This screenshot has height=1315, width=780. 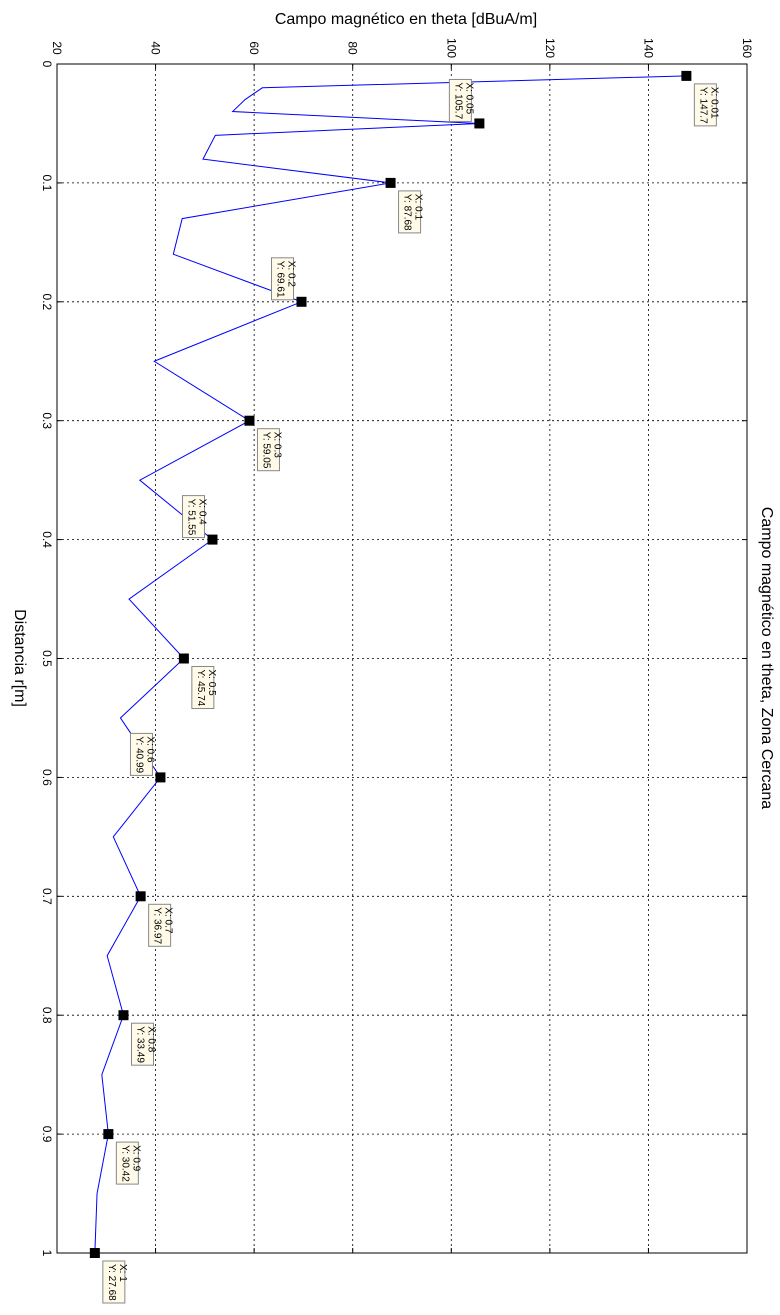 What do you see at coordinates (47, 1015) in the screenshot?
I see `x-tick-label: 0.8` at bounding box center [47, 1015].